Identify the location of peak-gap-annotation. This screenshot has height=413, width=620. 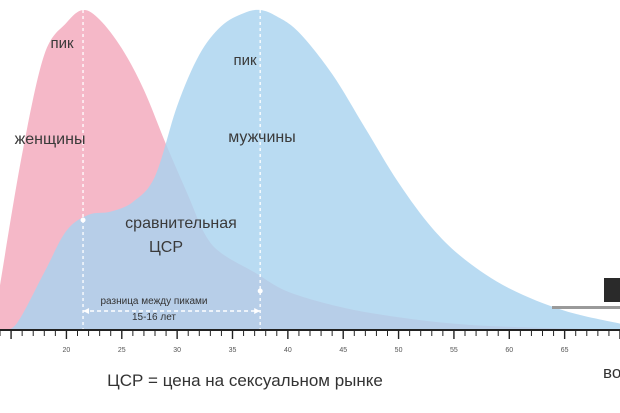
(172, 311).